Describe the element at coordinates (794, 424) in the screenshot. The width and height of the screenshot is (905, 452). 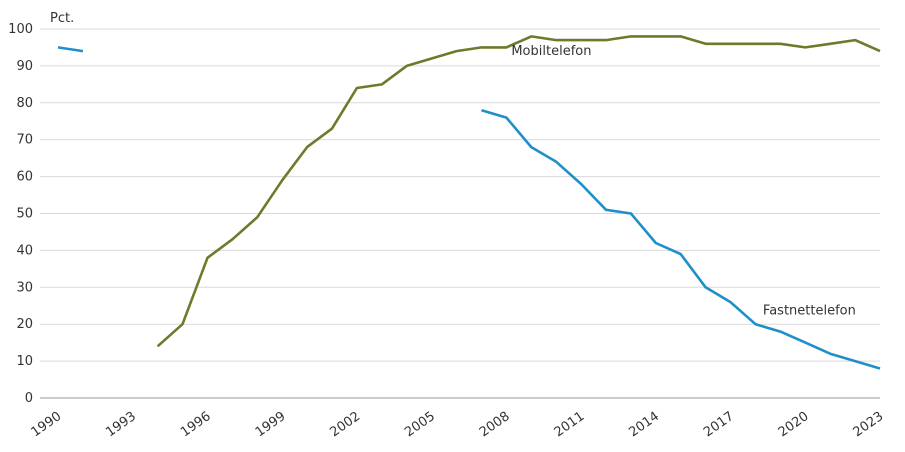
I see `x-tick-label: 2020` at that location.